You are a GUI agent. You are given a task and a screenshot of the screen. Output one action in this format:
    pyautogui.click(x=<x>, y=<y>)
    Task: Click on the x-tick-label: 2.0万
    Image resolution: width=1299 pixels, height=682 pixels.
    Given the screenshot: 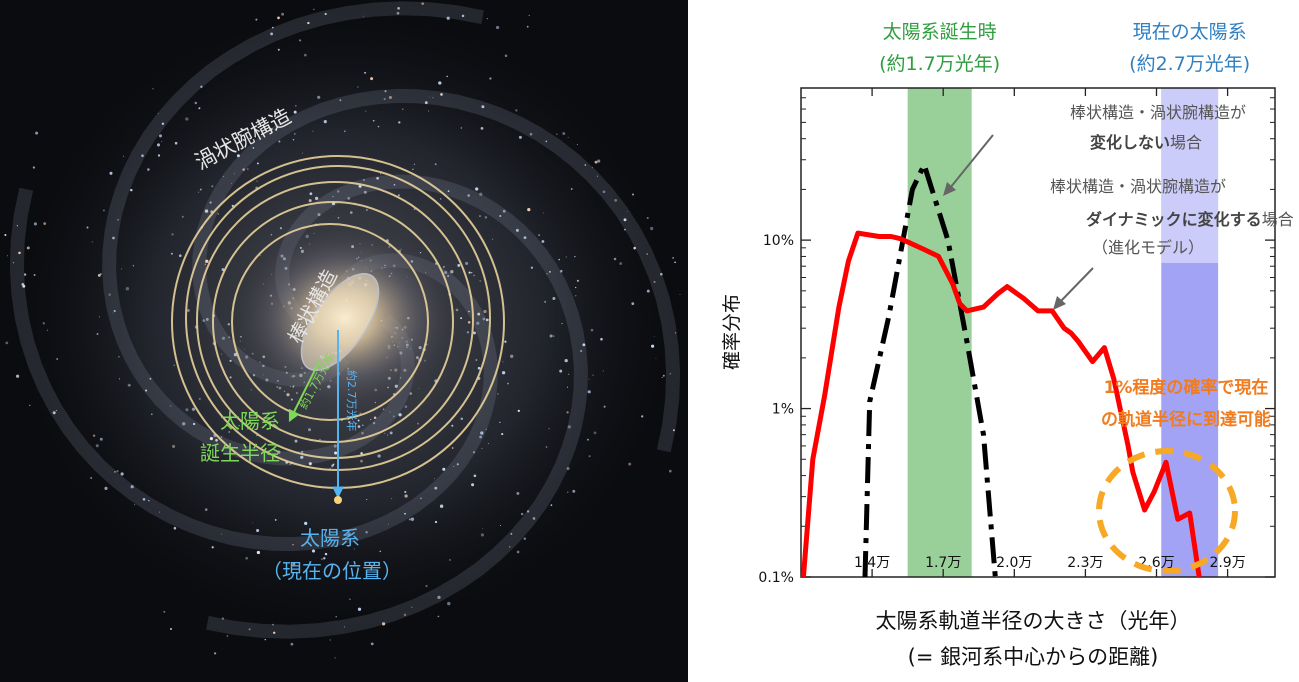 What is the action you would take?
    pyautogui.click(x=1014, y=563)
    